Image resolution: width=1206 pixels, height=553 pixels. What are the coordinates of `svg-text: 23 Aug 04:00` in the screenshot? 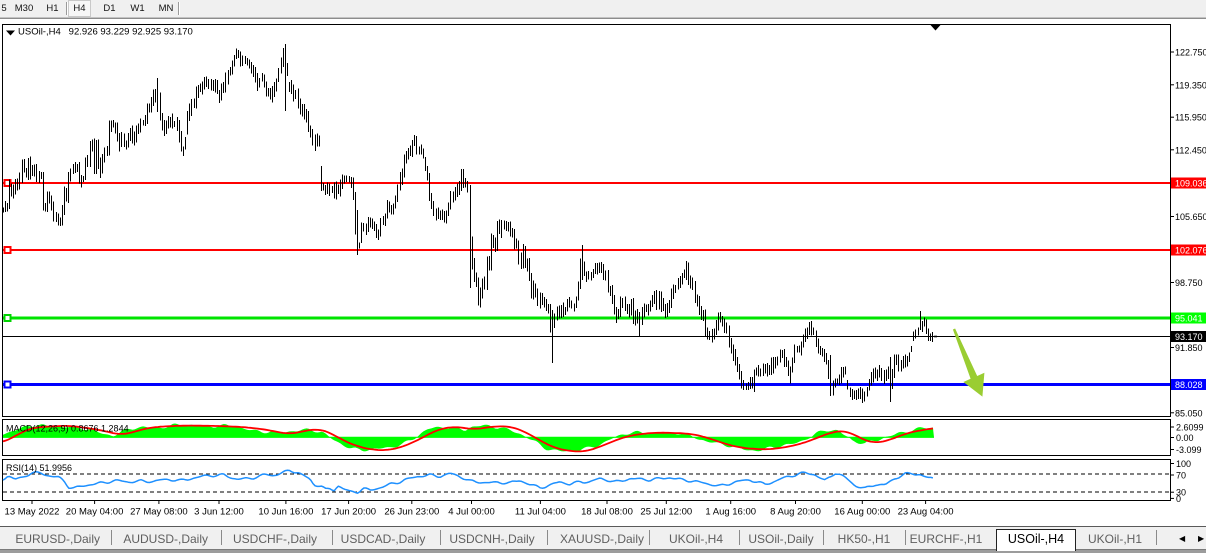 It's located at (926, 512).